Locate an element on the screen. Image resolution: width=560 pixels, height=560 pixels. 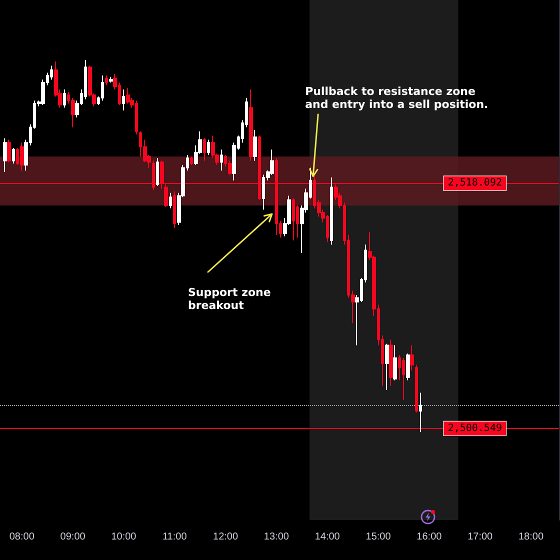
x-tick-label: 10:00 is located at coordinates (124, 537).